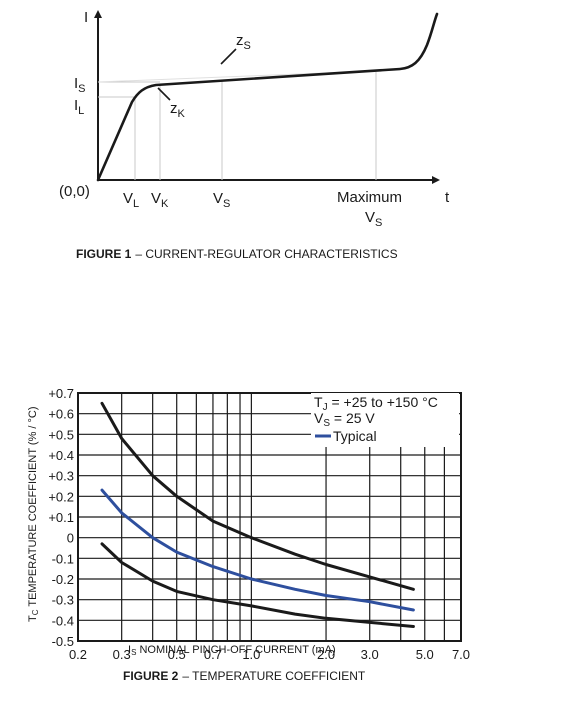 This screenshot has height=714, width=574. Describe the element at coordinates (98, 14) in the screenshot. I see `fig1-y-arrow` at that location.